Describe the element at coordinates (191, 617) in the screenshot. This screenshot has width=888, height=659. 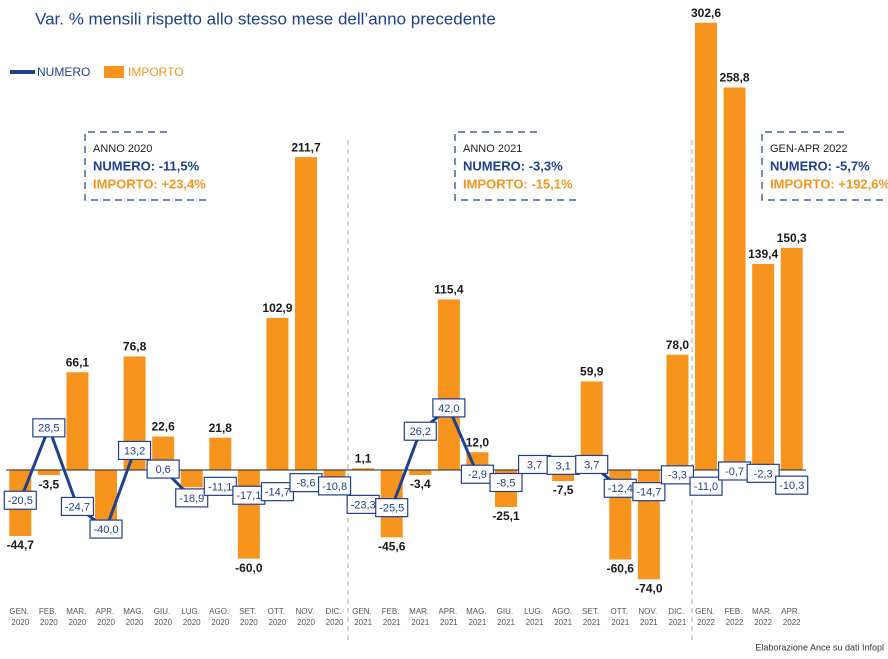
I see `x-tick-label: LUG. 2020` at that location.